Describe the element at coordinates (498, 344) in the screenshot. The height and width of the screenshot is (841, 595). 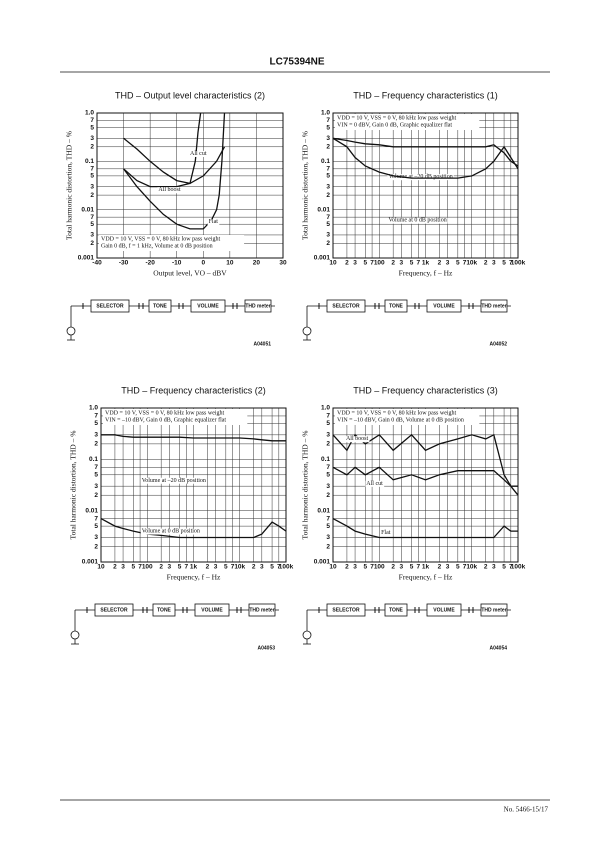
I see `diagram-code: A04052` at that location.